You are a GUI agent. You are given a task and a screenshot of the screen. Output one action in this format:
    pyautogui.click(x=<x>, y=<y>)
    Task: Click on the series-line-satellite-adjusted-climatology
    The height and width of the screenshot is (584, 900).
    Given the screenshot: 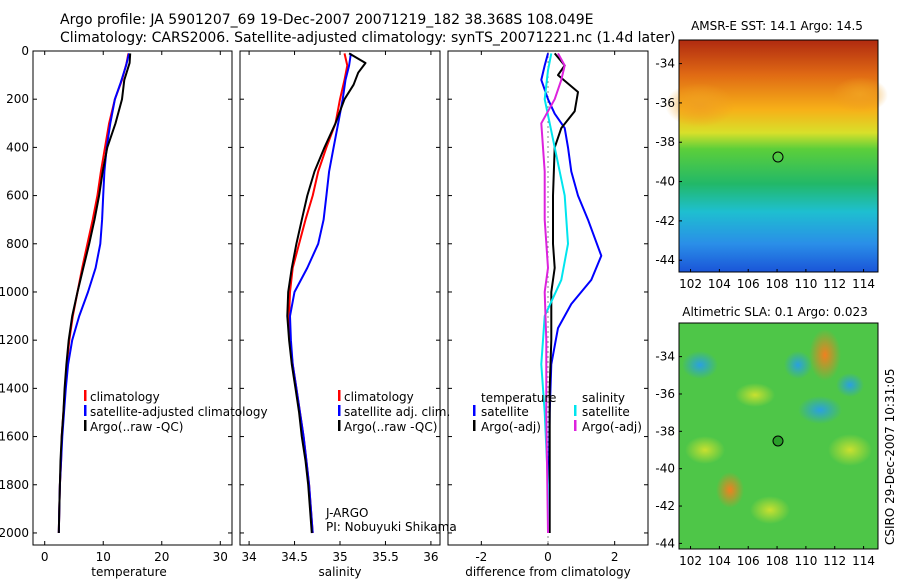 What is the action you would take?
    pyautogui.click(x=93, y=293)
    